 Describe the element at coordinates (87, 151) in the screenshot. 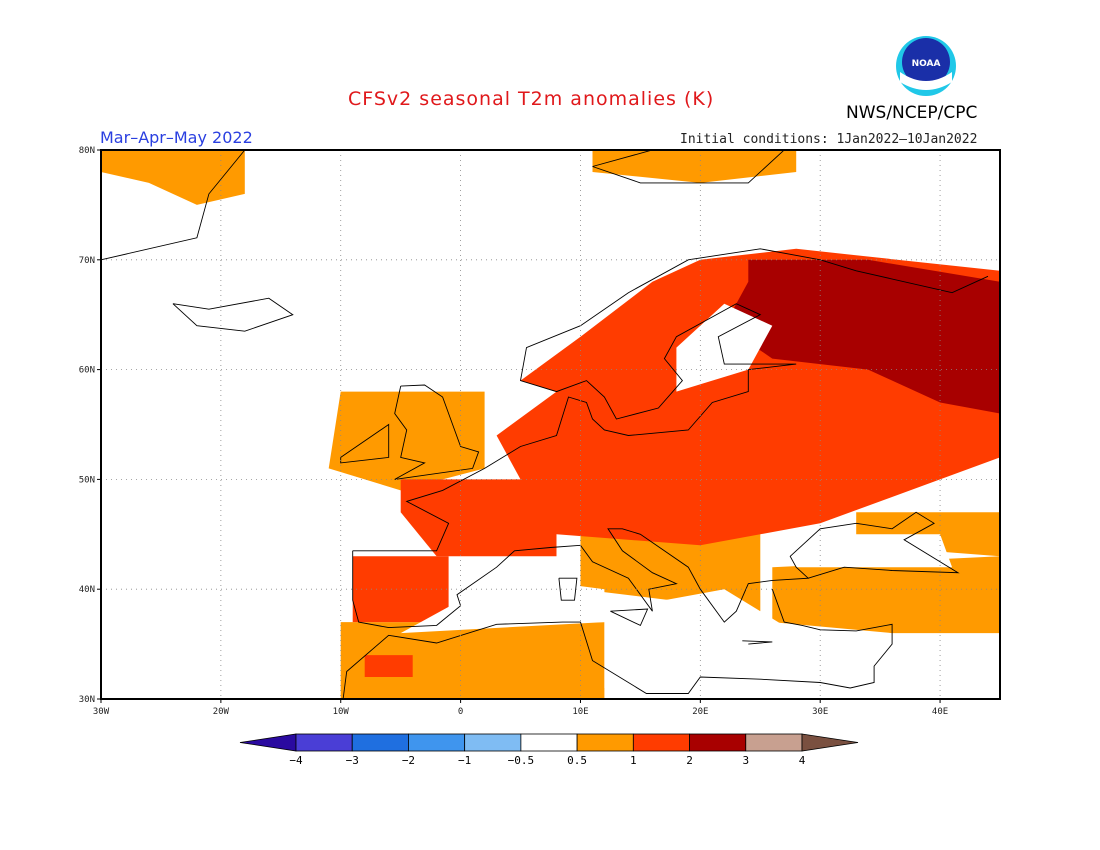

I see `y-tick-label: 80N` at that location.